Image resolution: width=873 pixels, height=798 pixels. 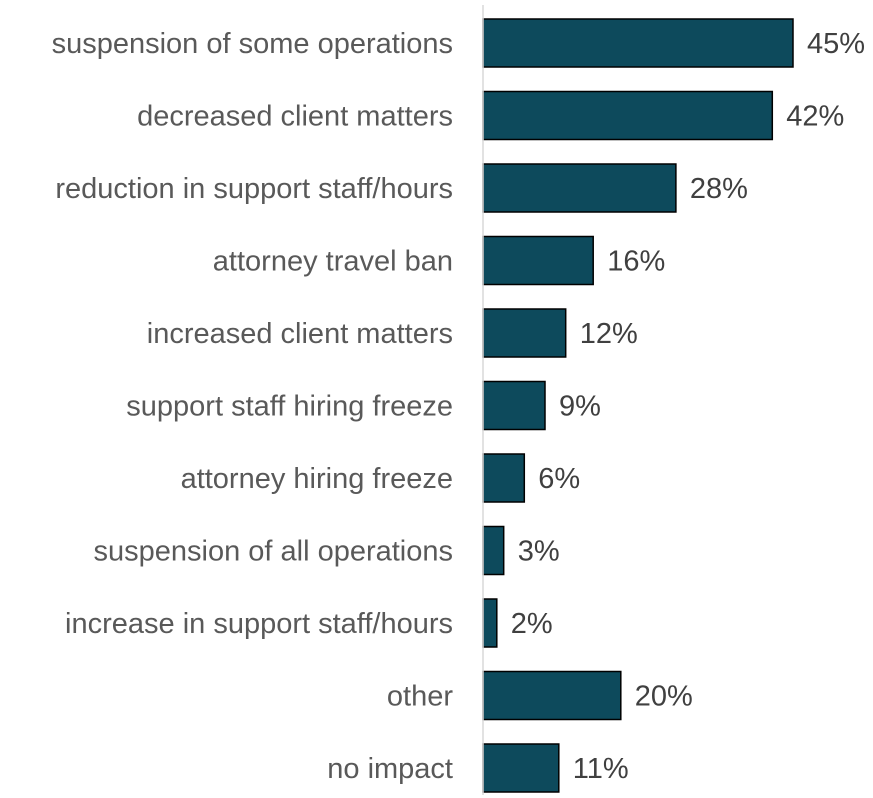 What do you see at coordinates (289, 407) in the screenshot?
I see `category-label: support staff hiring freeze` at bounding box center [289, 407].